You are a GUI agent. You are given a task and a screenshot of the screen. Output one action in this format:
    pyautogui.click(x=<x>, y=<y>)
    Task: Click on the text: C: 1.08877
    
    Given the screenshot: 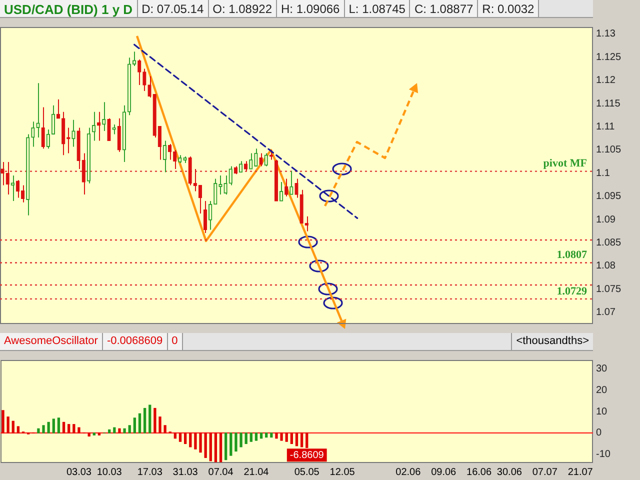 What is the action you would take?
    pyautogui.click(x=444, y=8)
    